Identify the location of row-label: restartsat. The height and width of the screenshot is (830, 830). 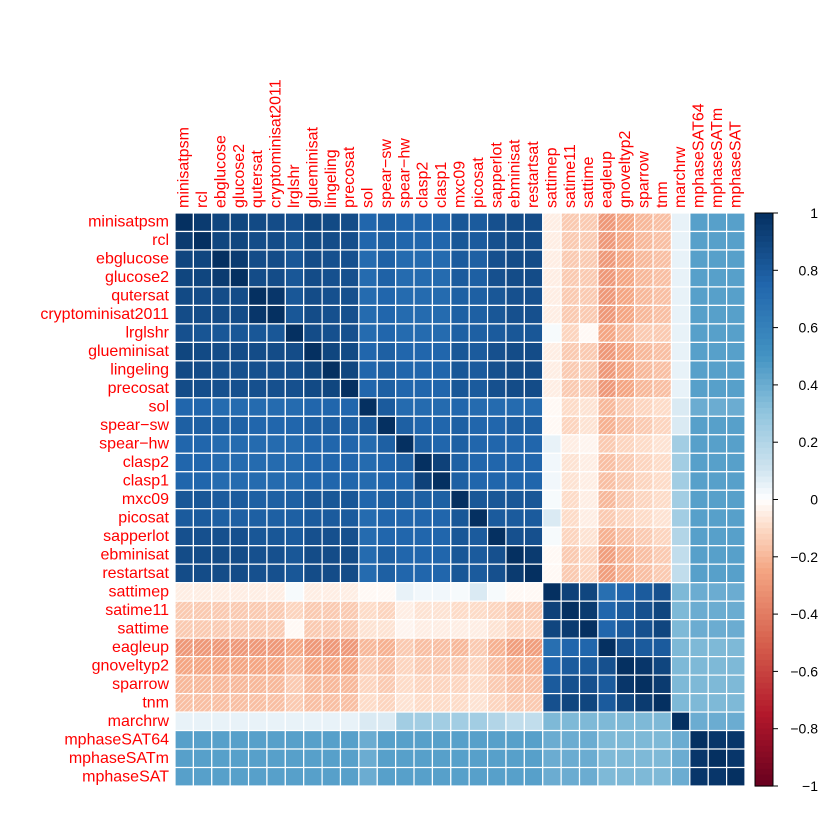
(135, 573).